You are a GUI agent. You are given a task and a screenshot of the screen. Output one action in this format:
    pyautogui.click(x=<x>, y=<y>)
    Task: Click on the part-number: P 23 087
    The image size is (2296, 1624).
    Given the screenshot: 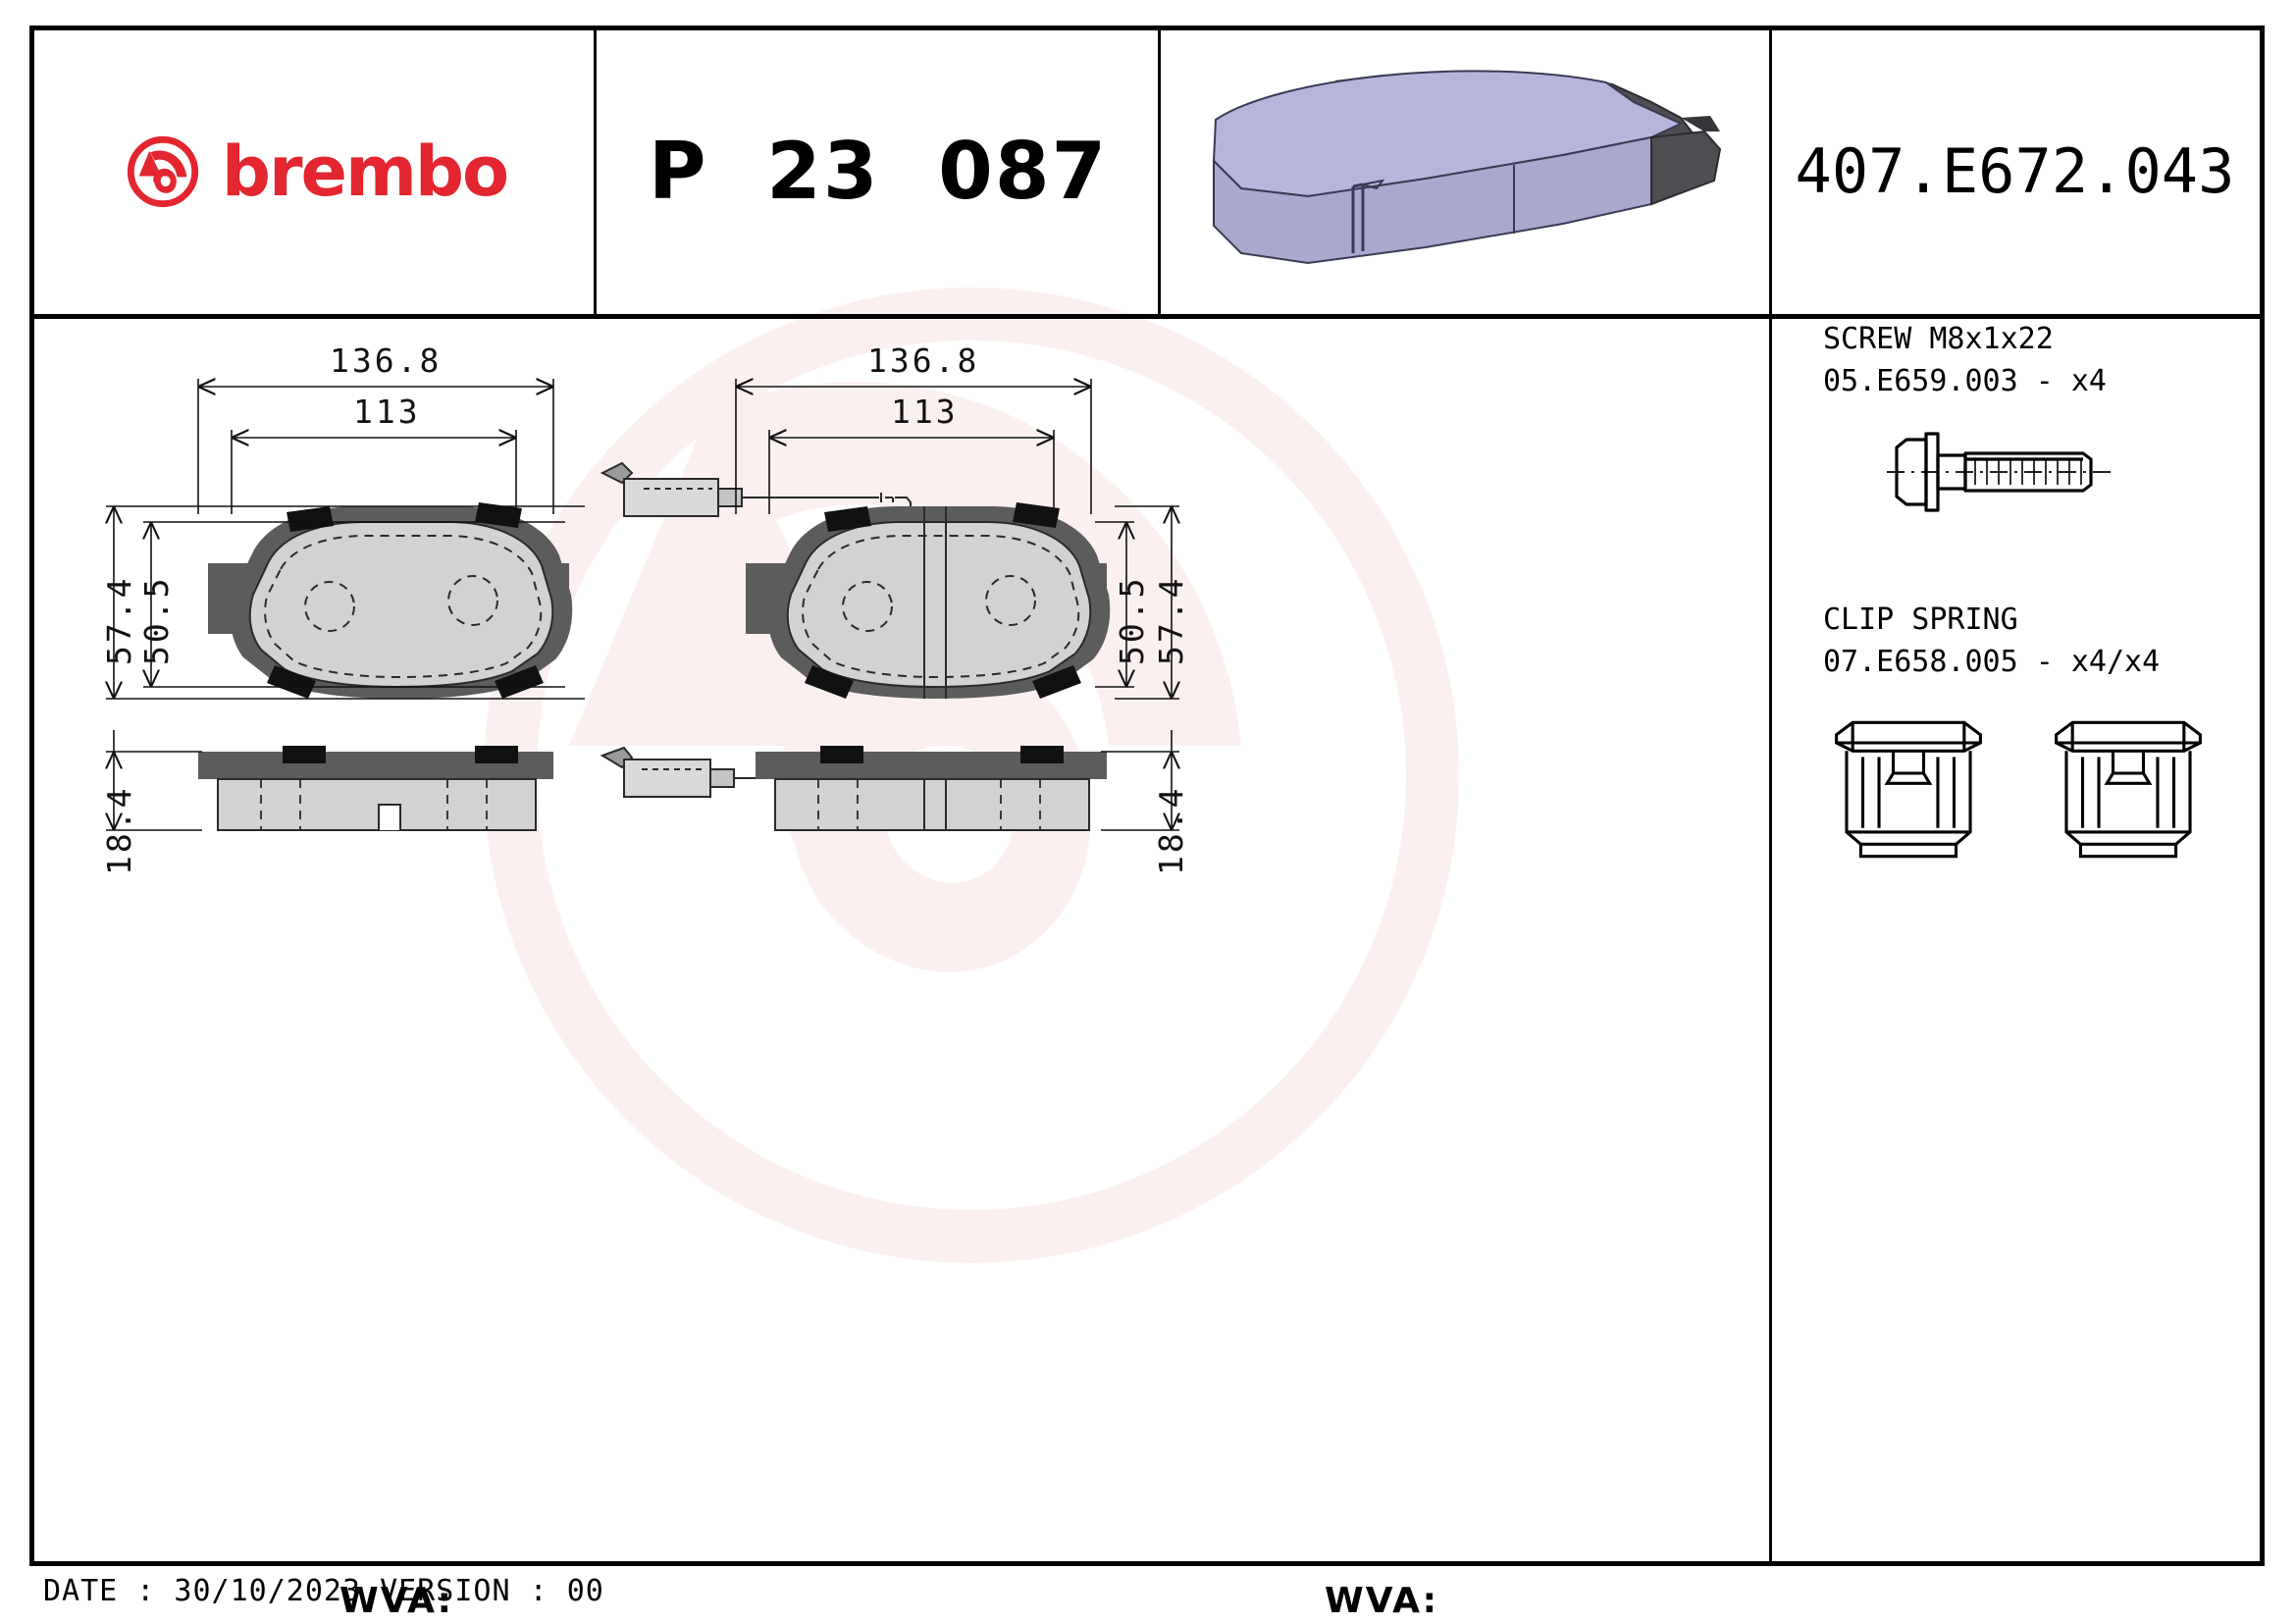 What is the action you would take?
    pyautogui.click(x=878, y=171)
    